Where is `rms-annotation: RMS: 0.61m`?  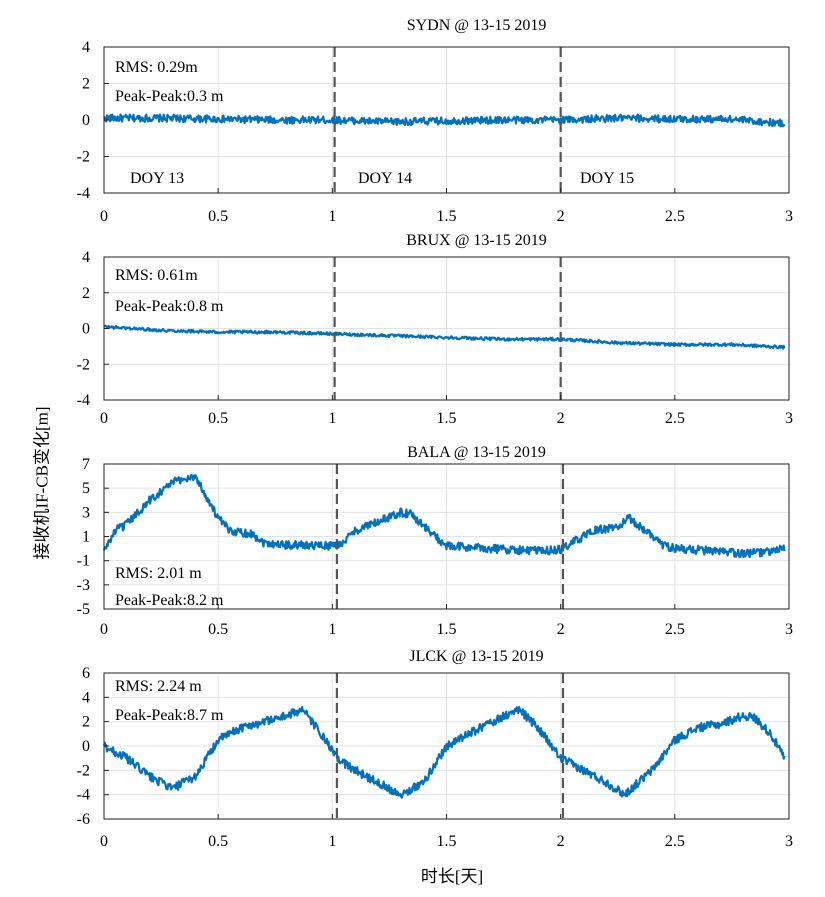 rms-annotation: RMS: 0.61m is located at coordinates (156, 275).